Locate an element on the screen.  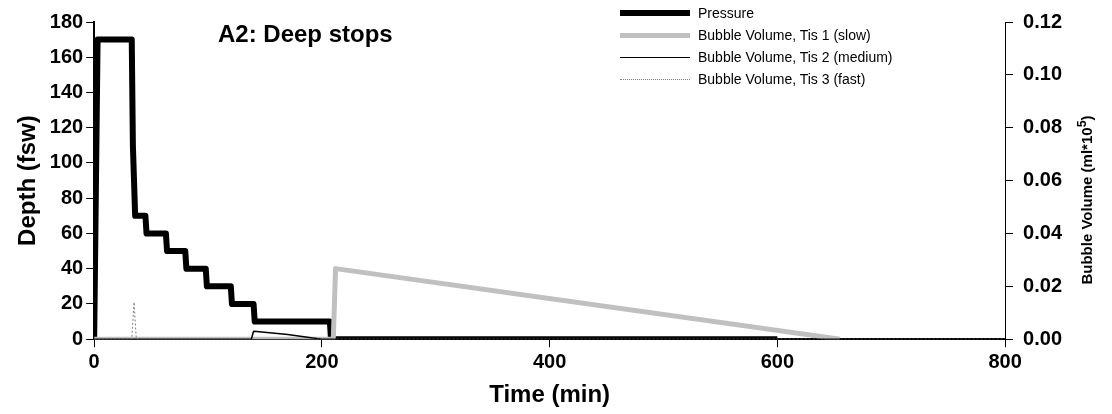
y-tick-label: 20 is located at coordinates (72, 302).